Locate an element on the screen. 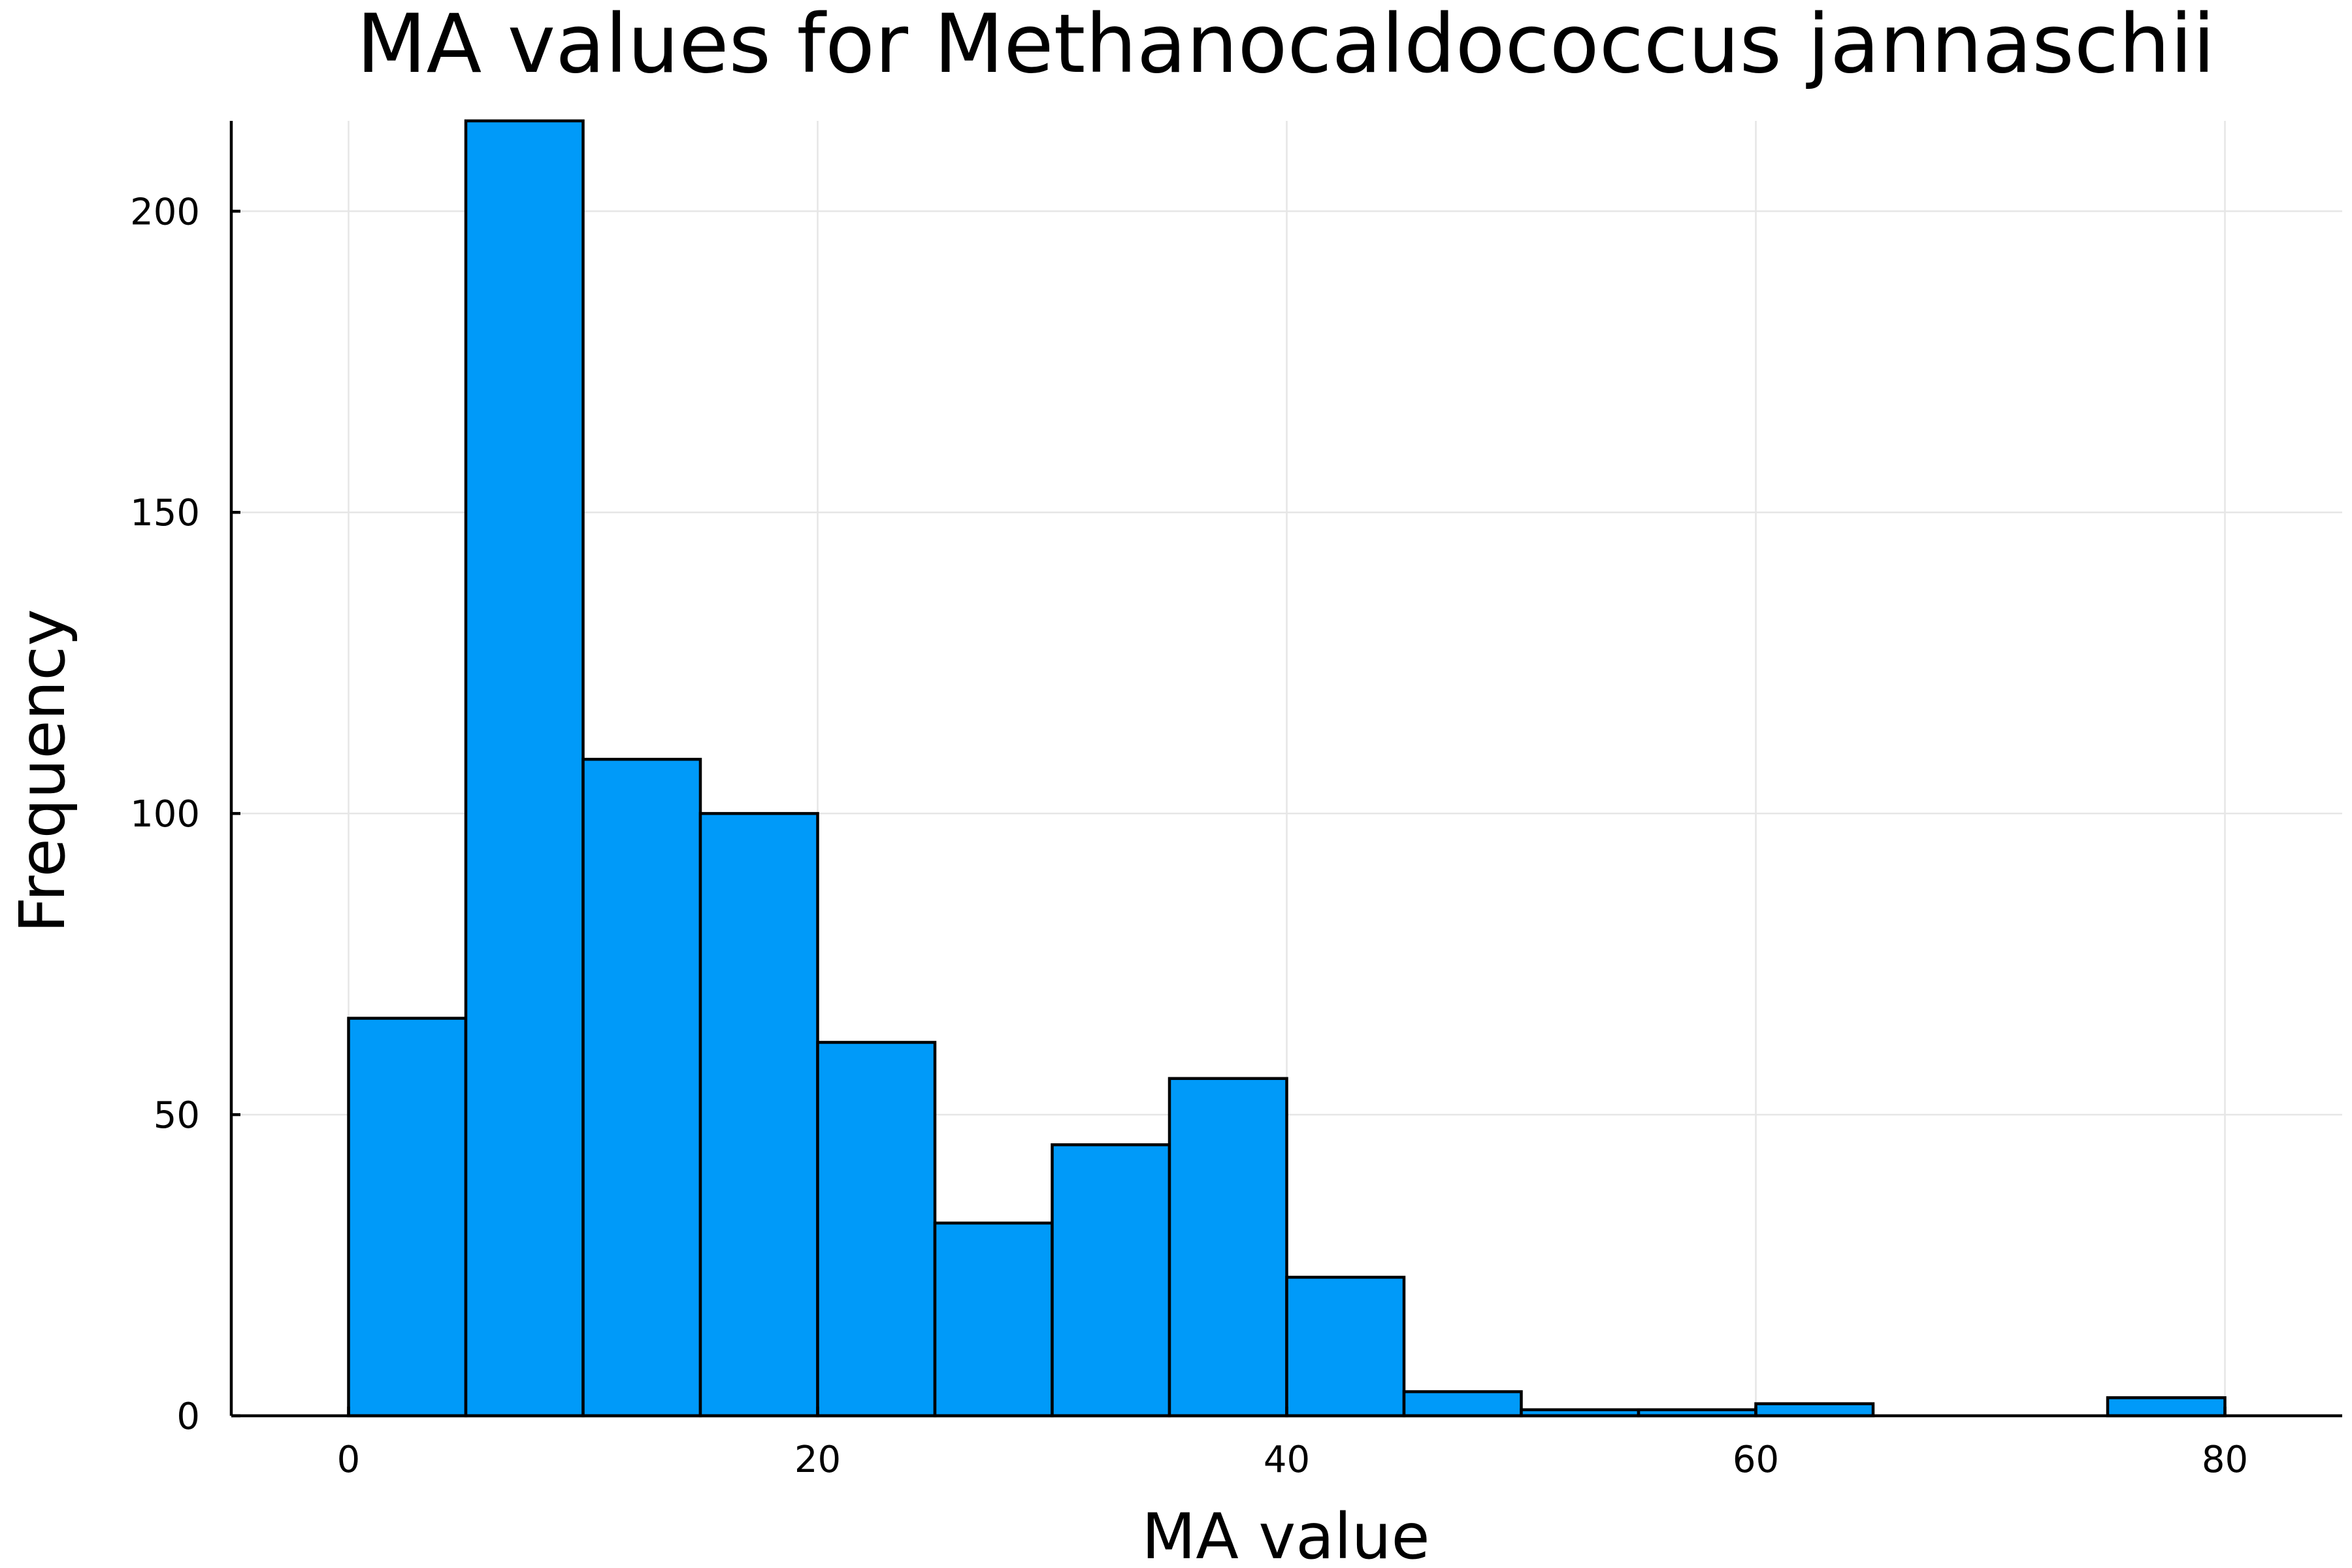  x-tick-label: 20 is located at coordinates (817, 1460).